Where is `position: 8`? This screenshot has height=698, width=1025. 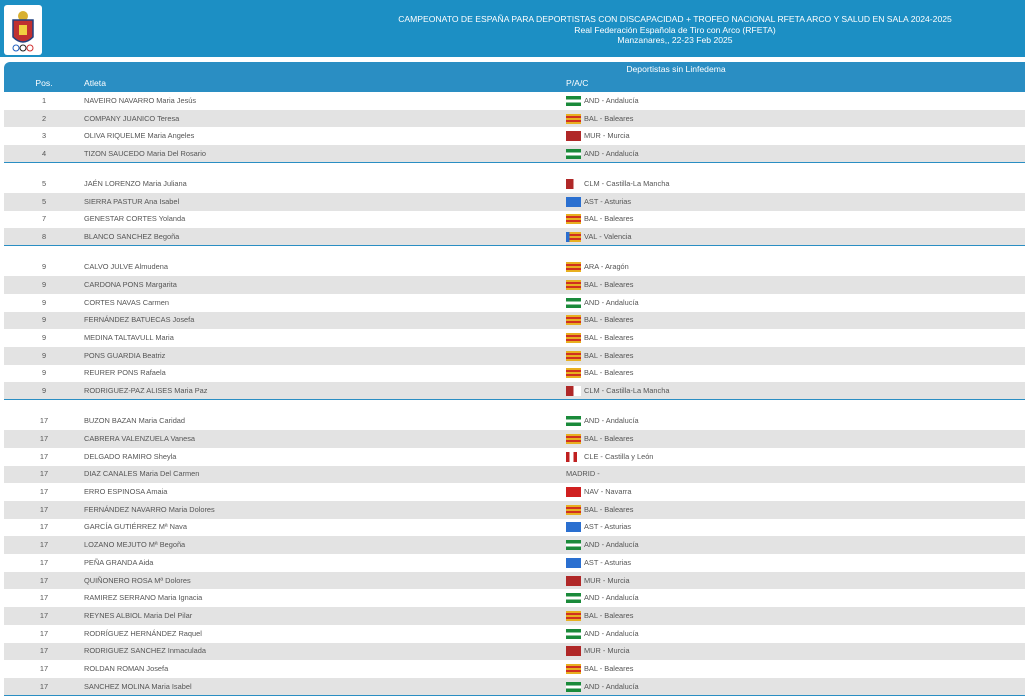 position: 8 is located at coordinates (44, 237).